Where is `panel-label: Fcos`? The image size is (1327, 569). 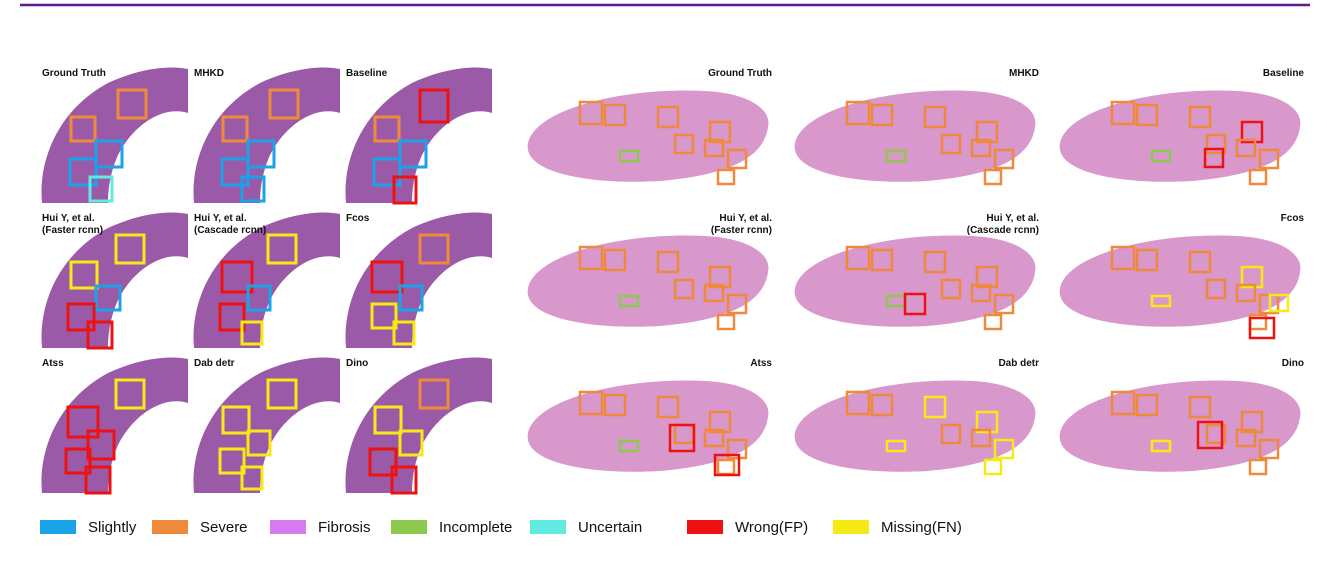
panel-label: Fcos is located at coordinates (358, 218).